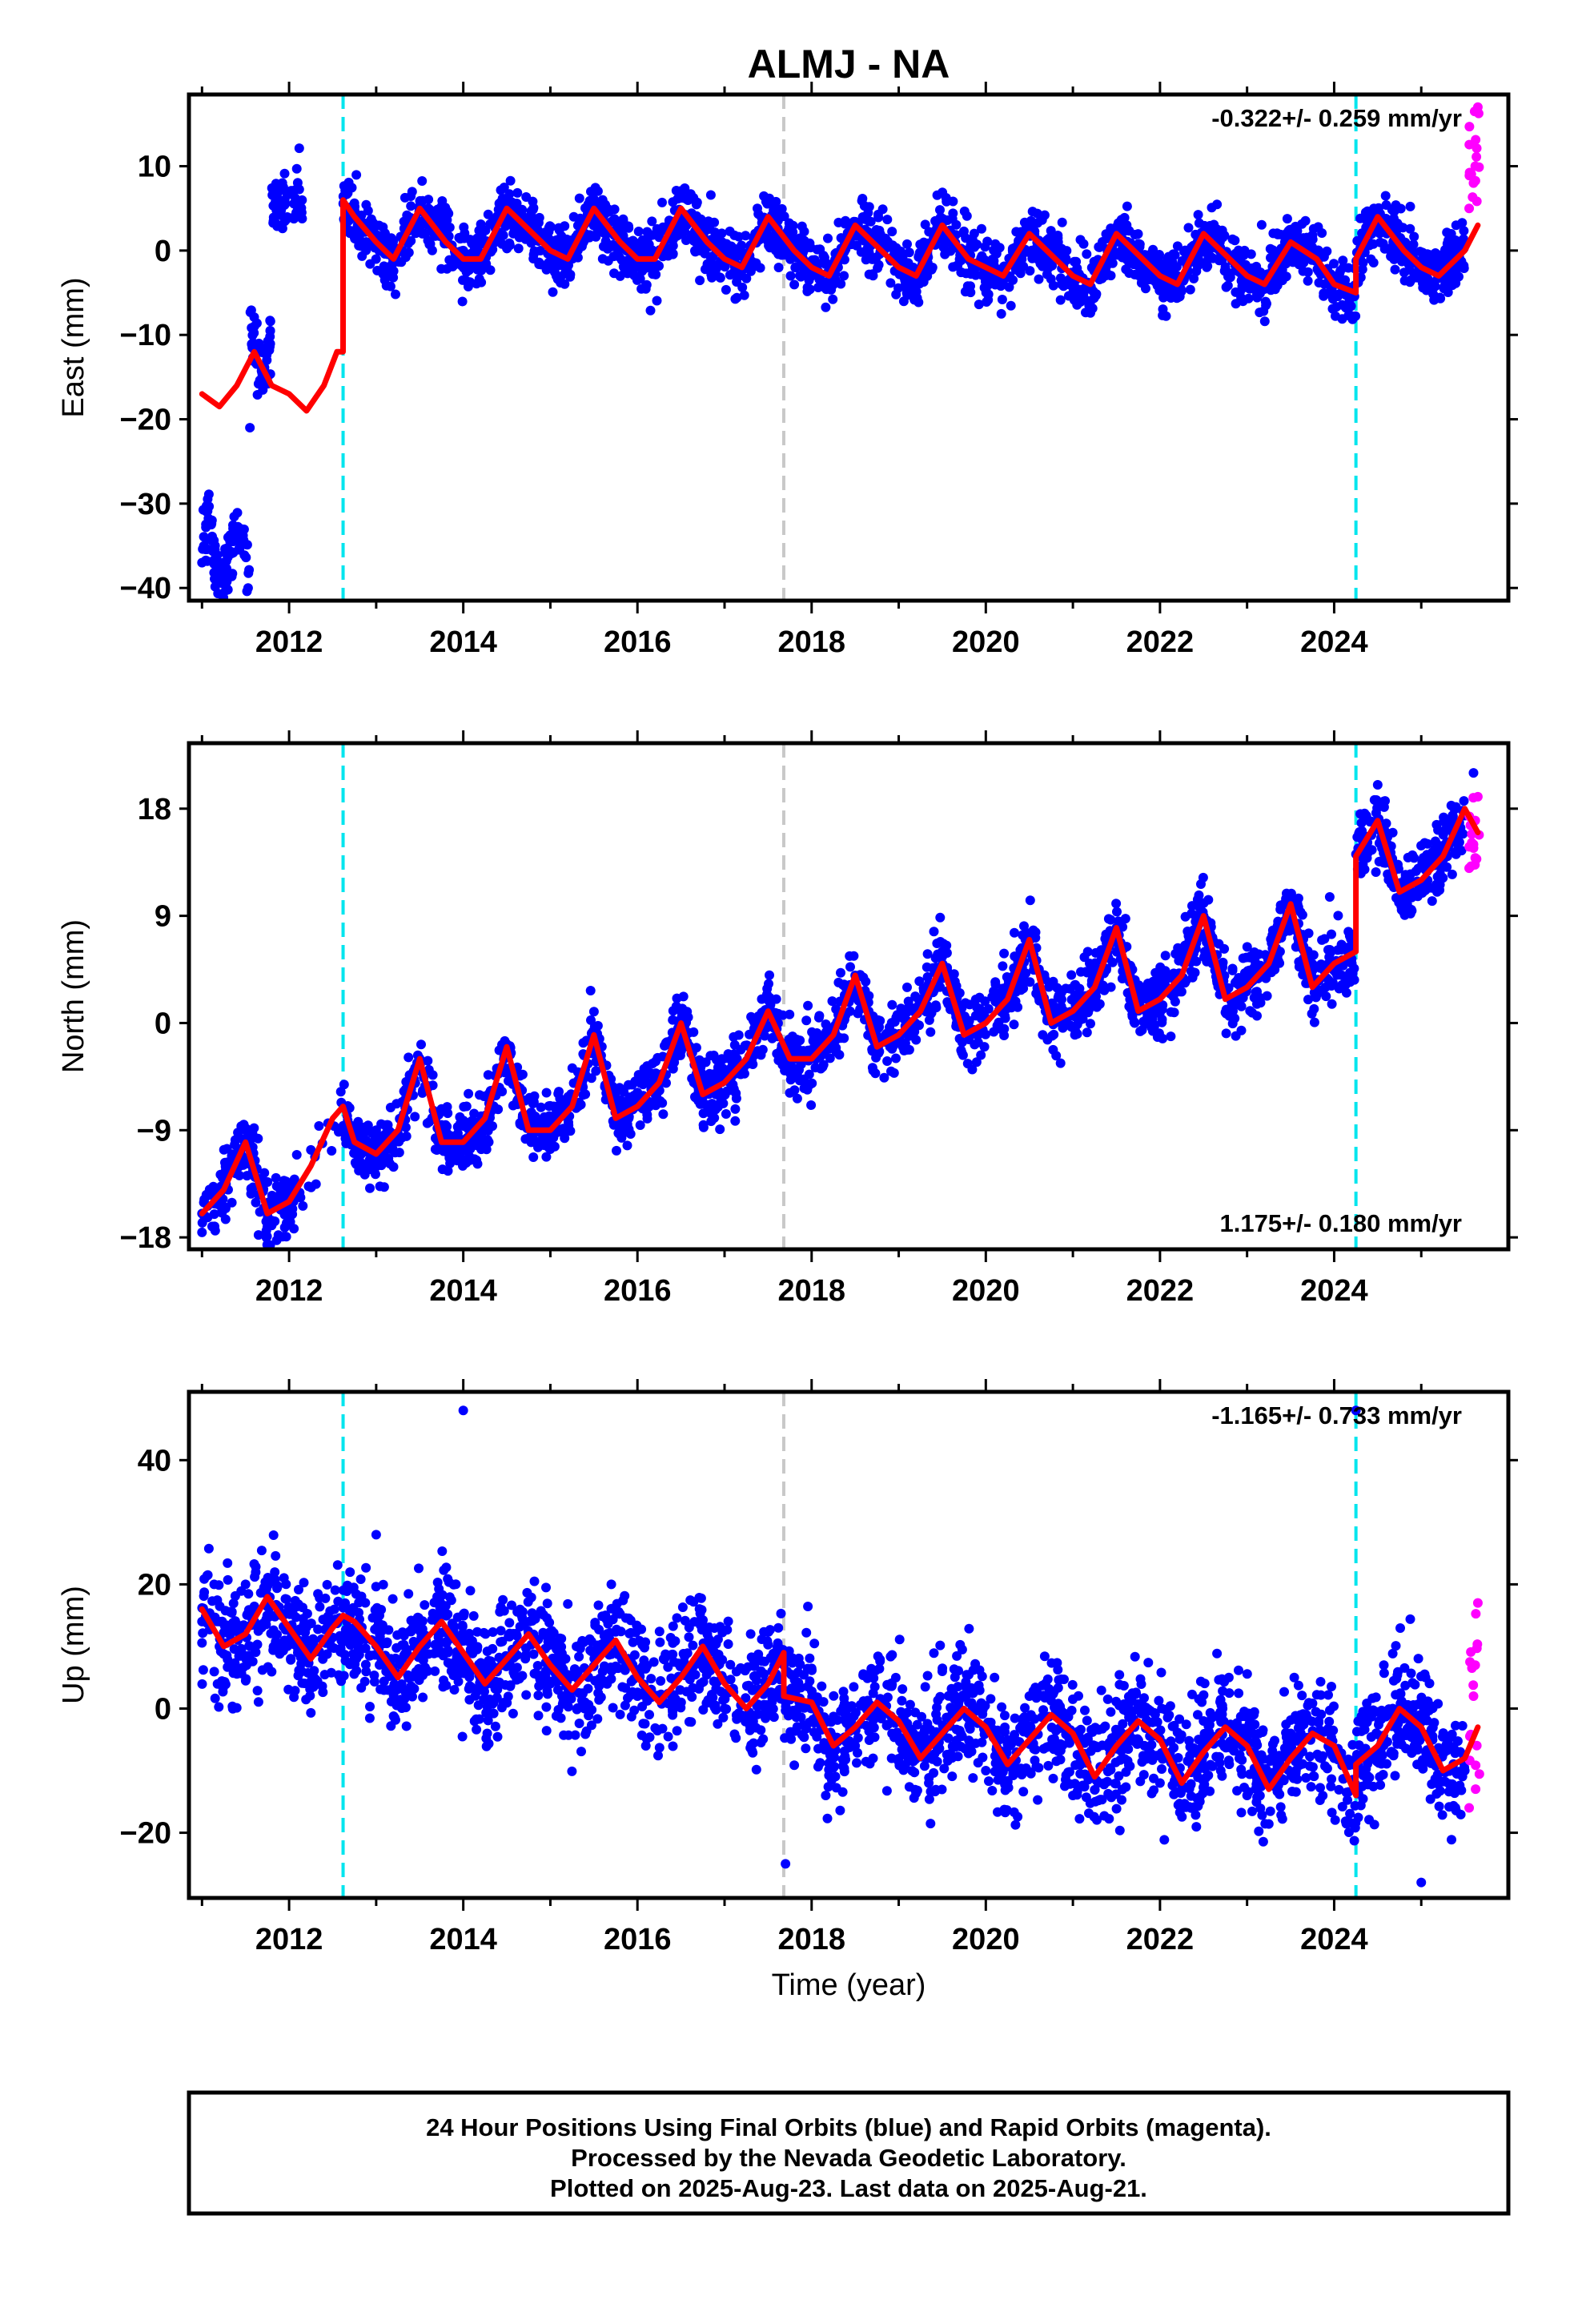 The width and height of the screenshot is (1582, 2324). Describe the element at coordinates (289, 642) in the screenshot. I see `x-tick-label: 2012` at that location.